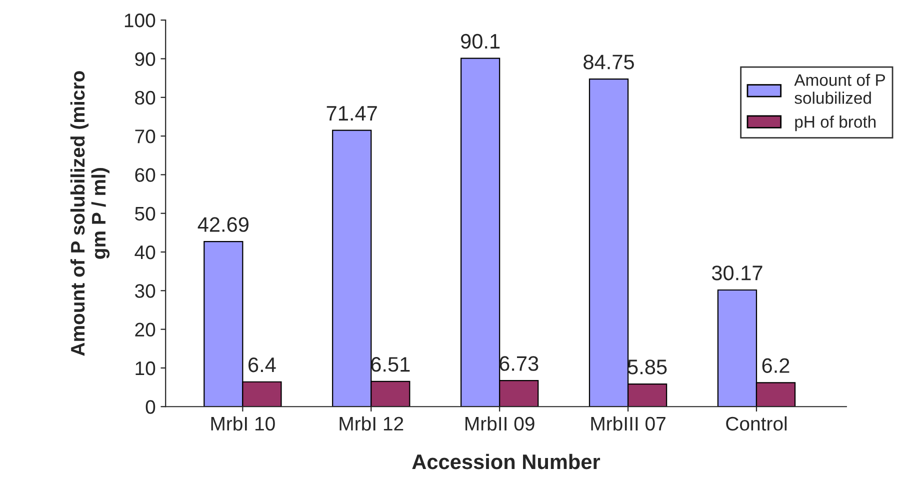 This screenshot has width=920, height=502. I want to click on data-label: 6.4, so click(262, 364).